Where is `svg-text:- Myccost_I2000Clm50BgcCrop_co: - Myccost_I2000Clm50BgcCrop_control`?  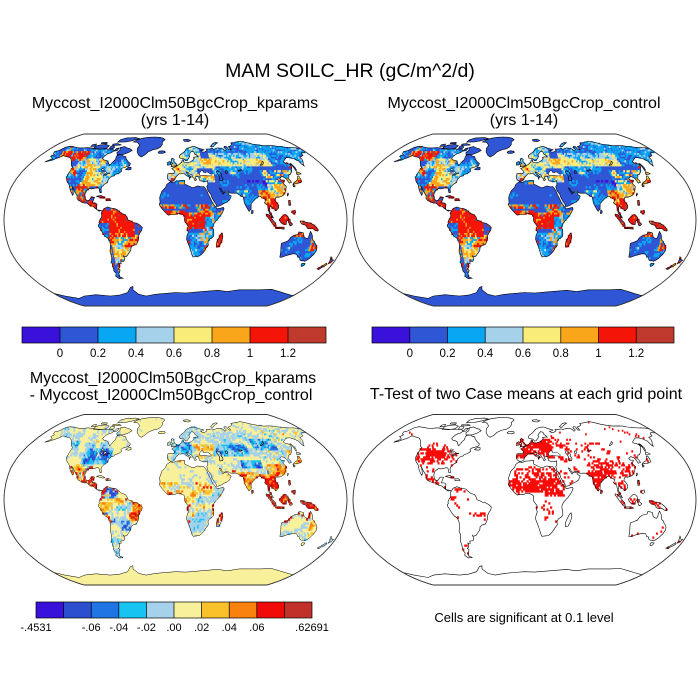 svg-text:- Myccost_I2000Clm50BgcCrop_co: - Myccost_I2000Clm50BgcCrop_control is located at coordinates (171, 395).